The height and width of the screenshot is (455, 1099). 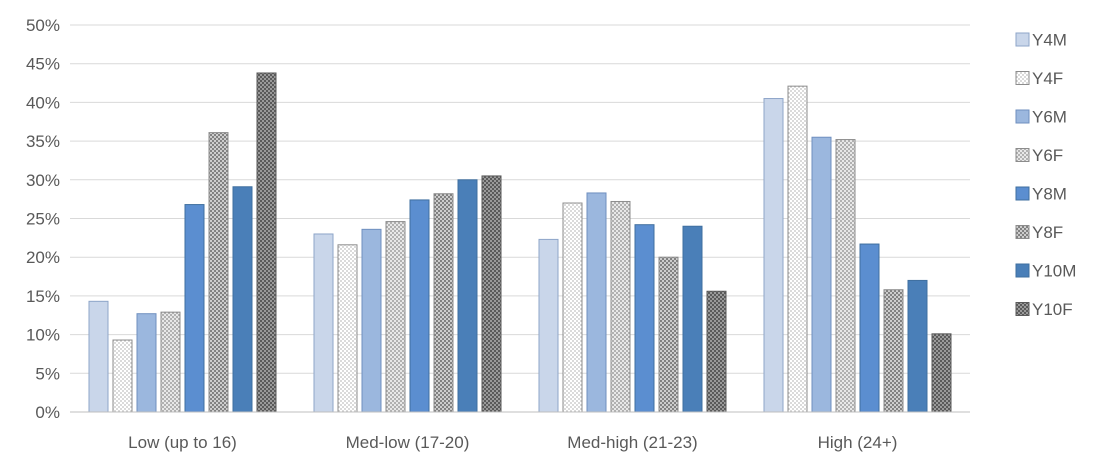 I want to click on legend-label: Y8F, so click(x=1047, y=232).